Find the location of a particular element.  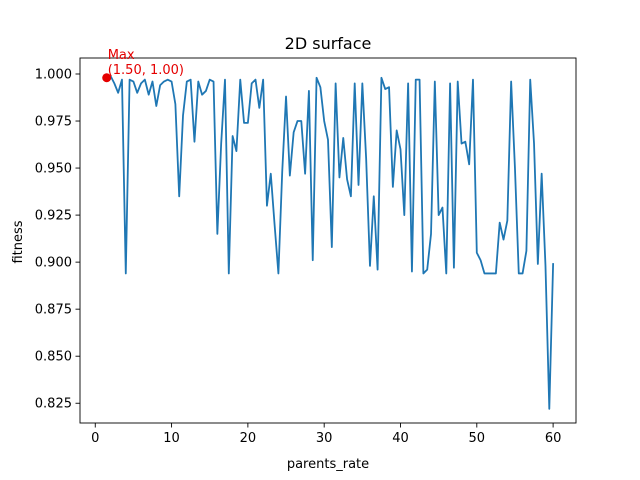

y-tick-label: 0.850 is located at coordinates (53, 357).